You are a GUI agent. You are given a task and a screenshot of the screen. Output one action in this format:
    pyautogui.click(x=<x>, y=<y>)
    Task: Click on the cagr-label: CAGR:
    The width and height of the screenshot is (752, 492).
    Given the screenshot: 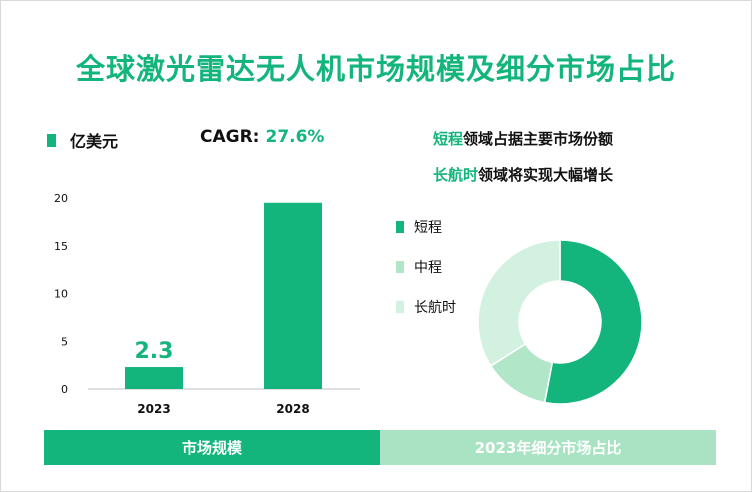 What is the action you would take?
    pyautogui.click(x=230, y=137)
    